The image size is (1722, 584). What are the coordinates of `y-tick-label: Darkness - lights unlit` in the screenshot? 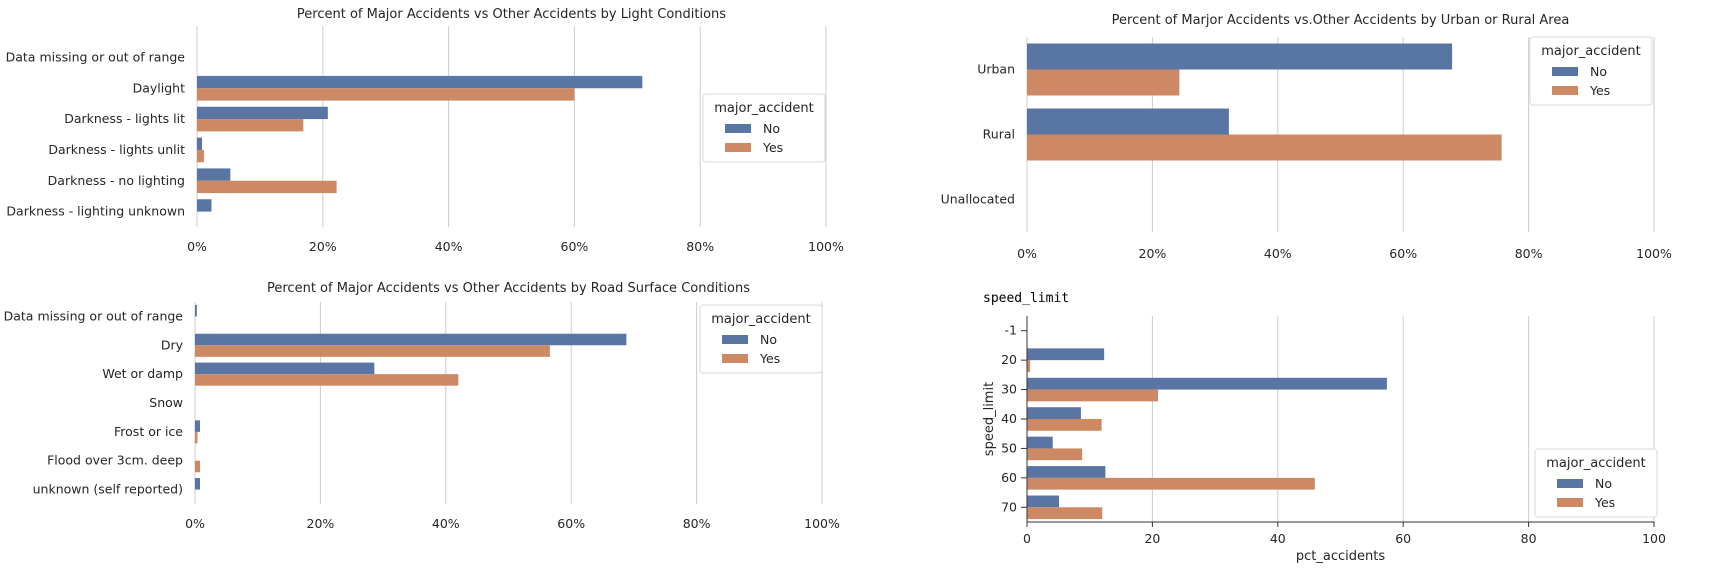 It's located at (116, 149).